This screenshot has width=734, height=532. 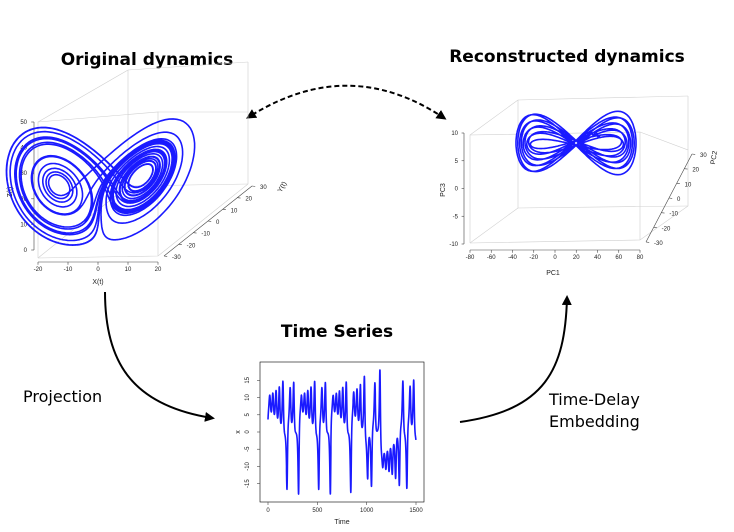 What do you see at coordinates (658, 244) in the screenshot?
I see `reconstructed-y-tick-label: -30` at bounding box center [658, 244].